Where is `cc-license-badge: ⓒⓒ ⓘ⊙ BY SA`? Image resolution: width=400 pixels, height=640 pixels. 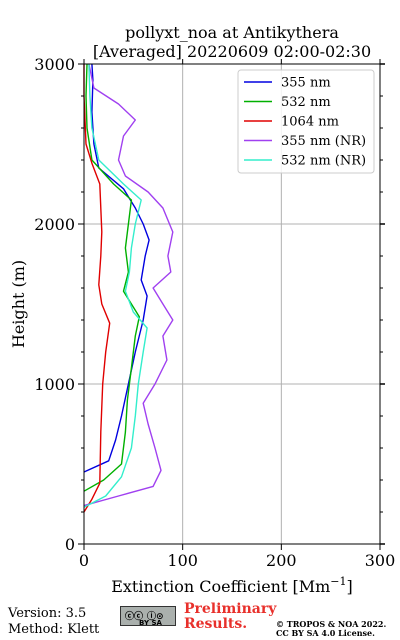
cc-license-badge: ⓒⓒ ⓘ⊙ BY SA is located at coordinates (148, 616).